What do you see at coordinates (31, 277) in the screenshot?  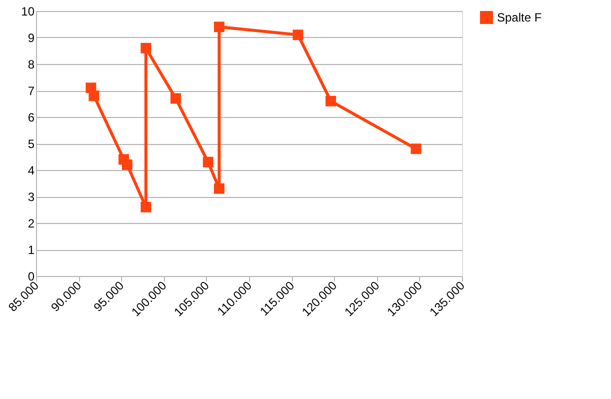 I see `y-tick-label: 0` at bounding box center [31, 277].